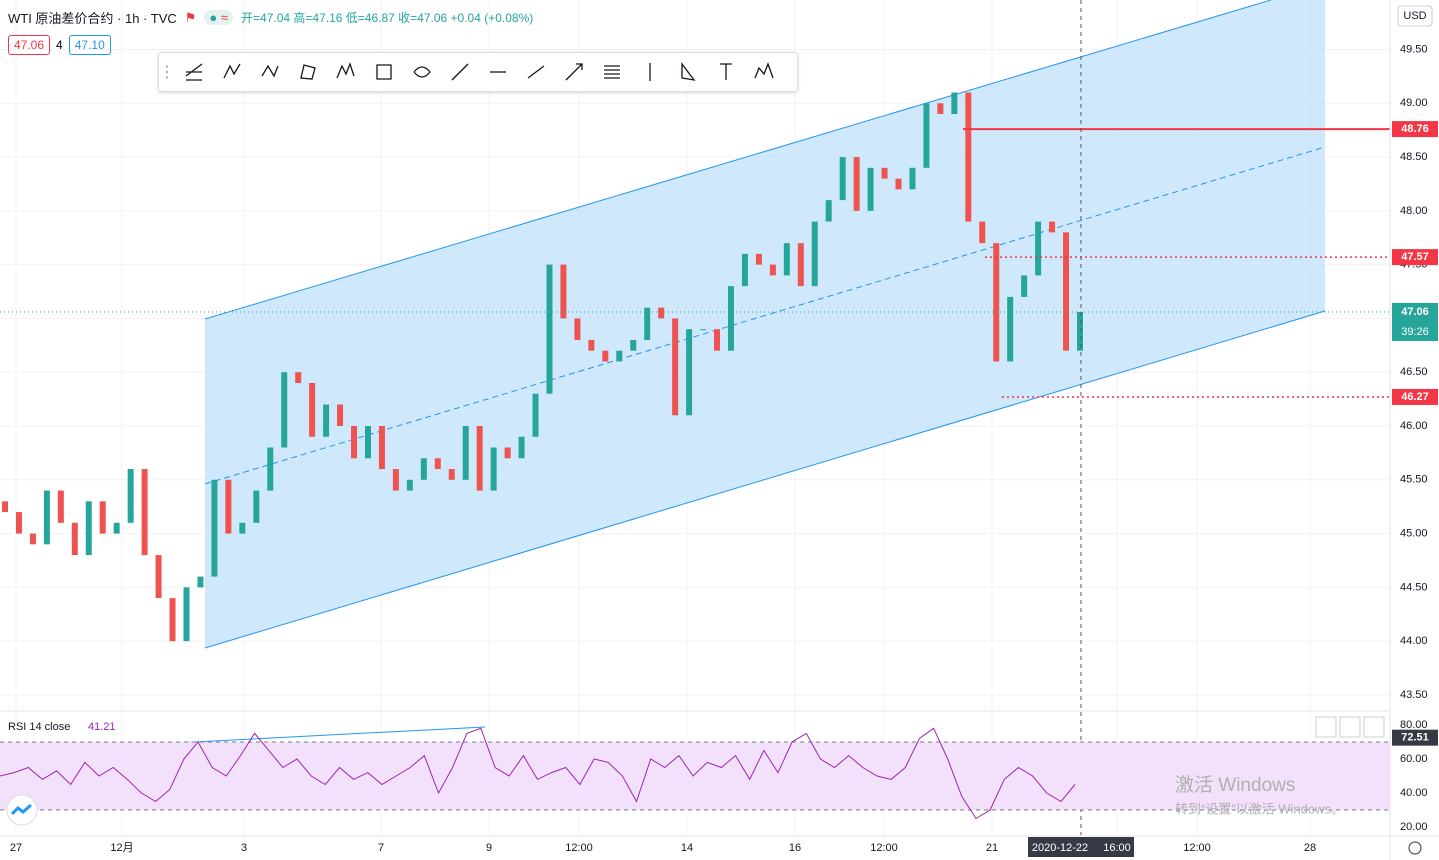  I want to click on symbol: WTI 原油差价合约 · 1h · TVC, so click(92, 18).